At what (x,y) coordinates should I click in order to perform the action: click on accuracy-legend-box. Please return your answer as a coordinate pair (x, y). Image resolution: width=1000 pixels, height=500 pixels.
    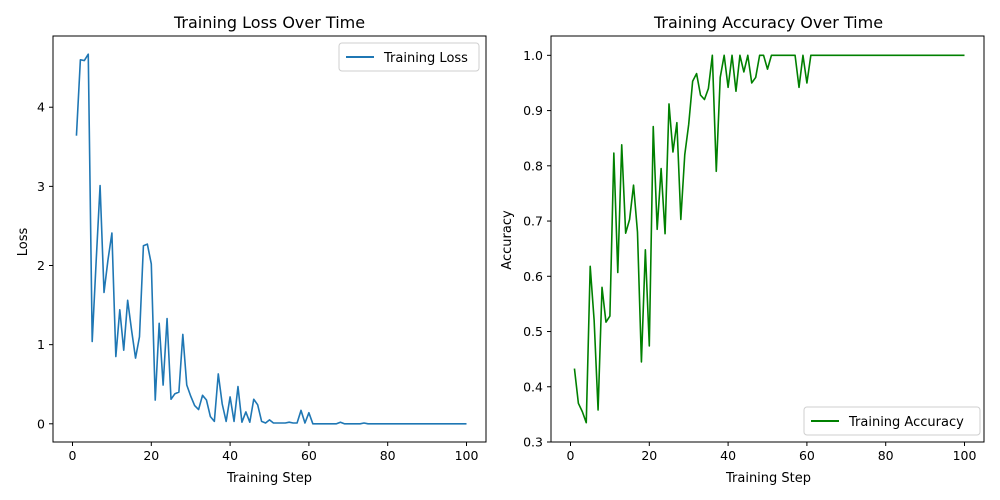
    Looking at the image, I should click on (892, 421).